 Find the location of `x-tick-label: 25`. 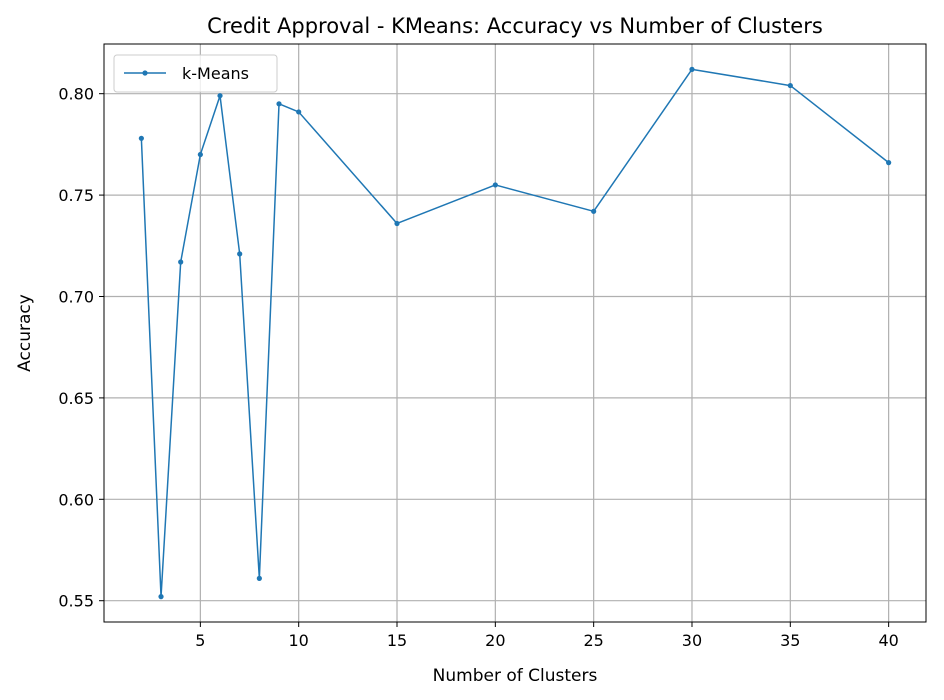

x-tick-label: 25 is located at coordinates (593, 640).